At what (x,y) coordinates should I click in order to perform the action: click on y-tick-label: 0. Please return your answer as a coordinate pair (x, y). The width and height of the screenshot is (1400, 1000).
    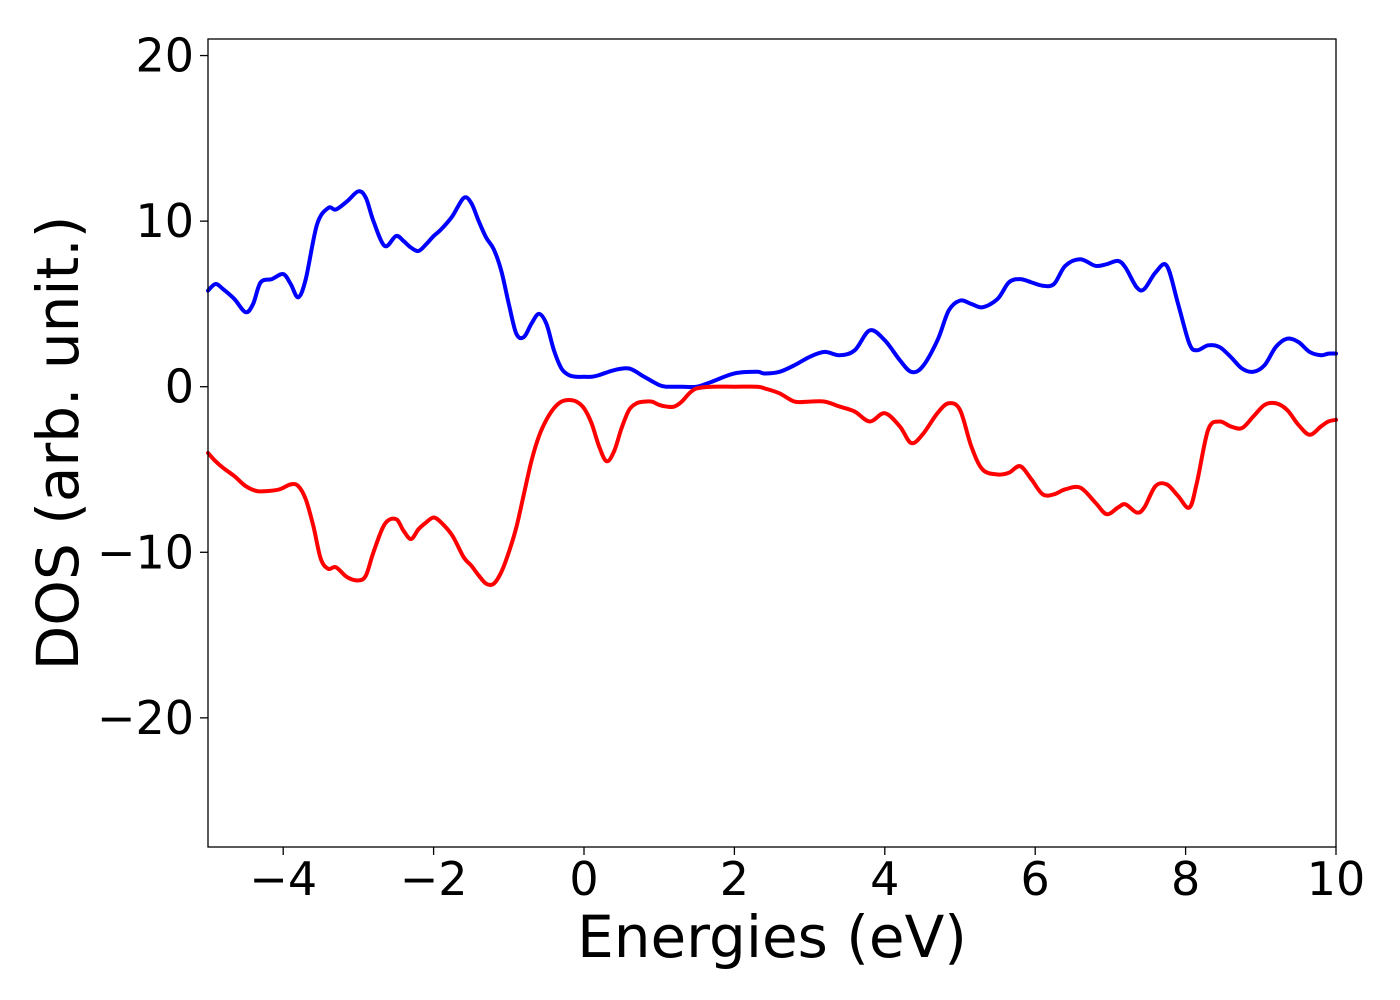
    Looking at the image, I should click on (179, 387).